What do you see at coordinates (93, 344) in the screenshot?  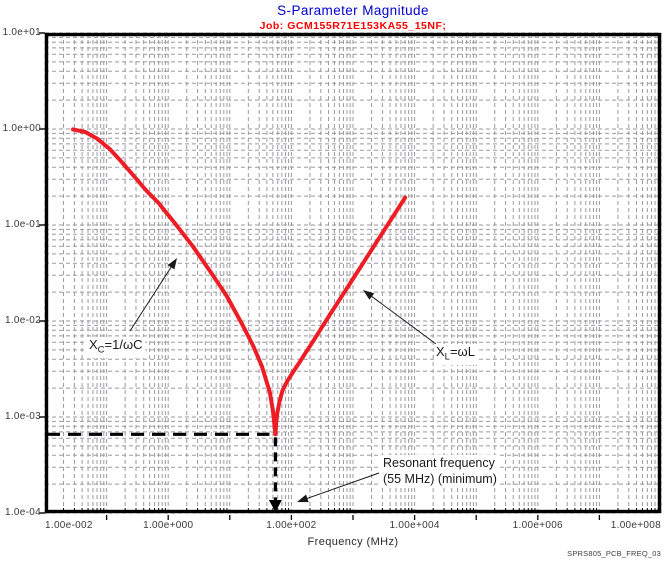 I see `xc-base: X` at bounding box center [93, 344].